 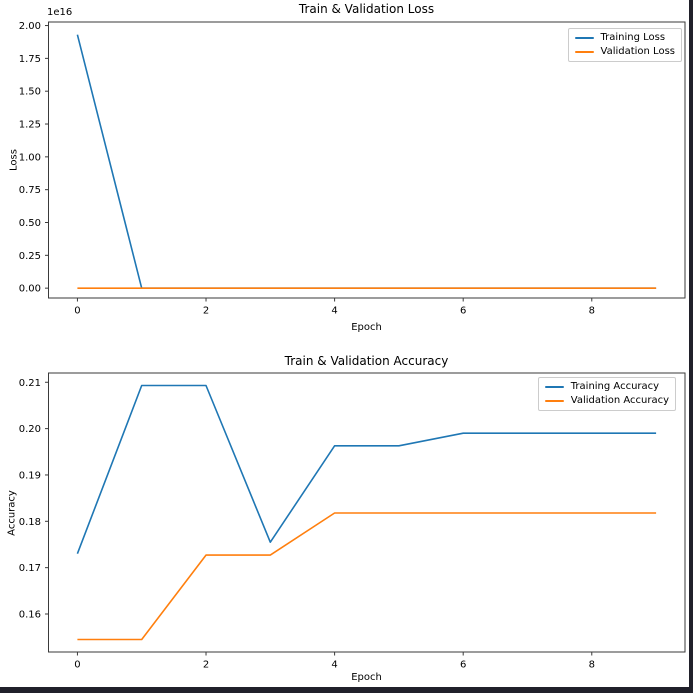 I want to click on y-tick-label: 0.20, so click(x=30, y=429).